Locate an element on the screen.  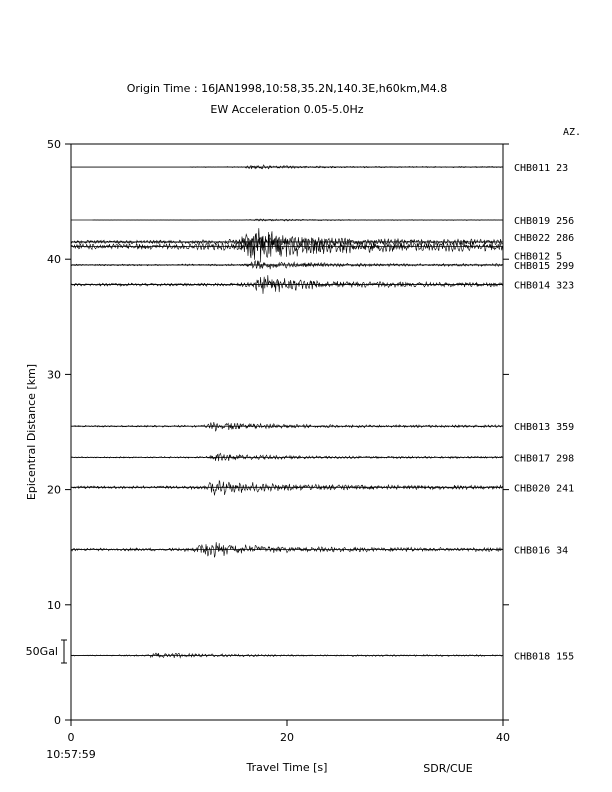
station-label-chb022: CHB022 286 is located at coordinates (544, 238).